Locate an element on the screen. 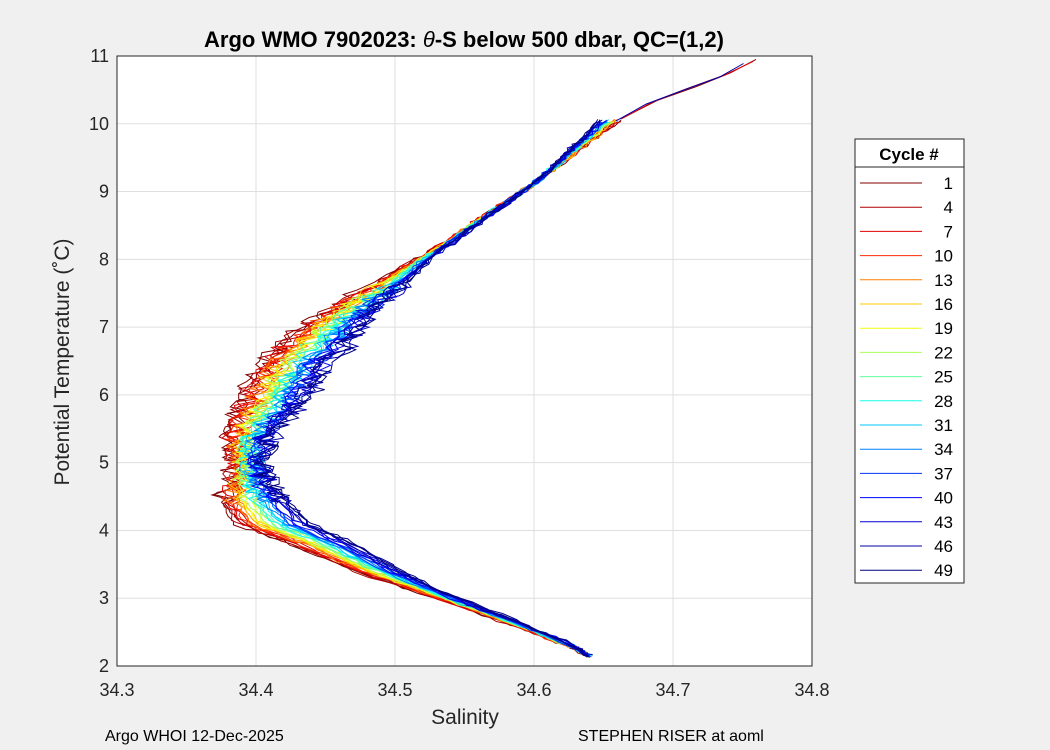  footer-right: STEPHEN RISER at aoml is located at coordinates (671, 736).